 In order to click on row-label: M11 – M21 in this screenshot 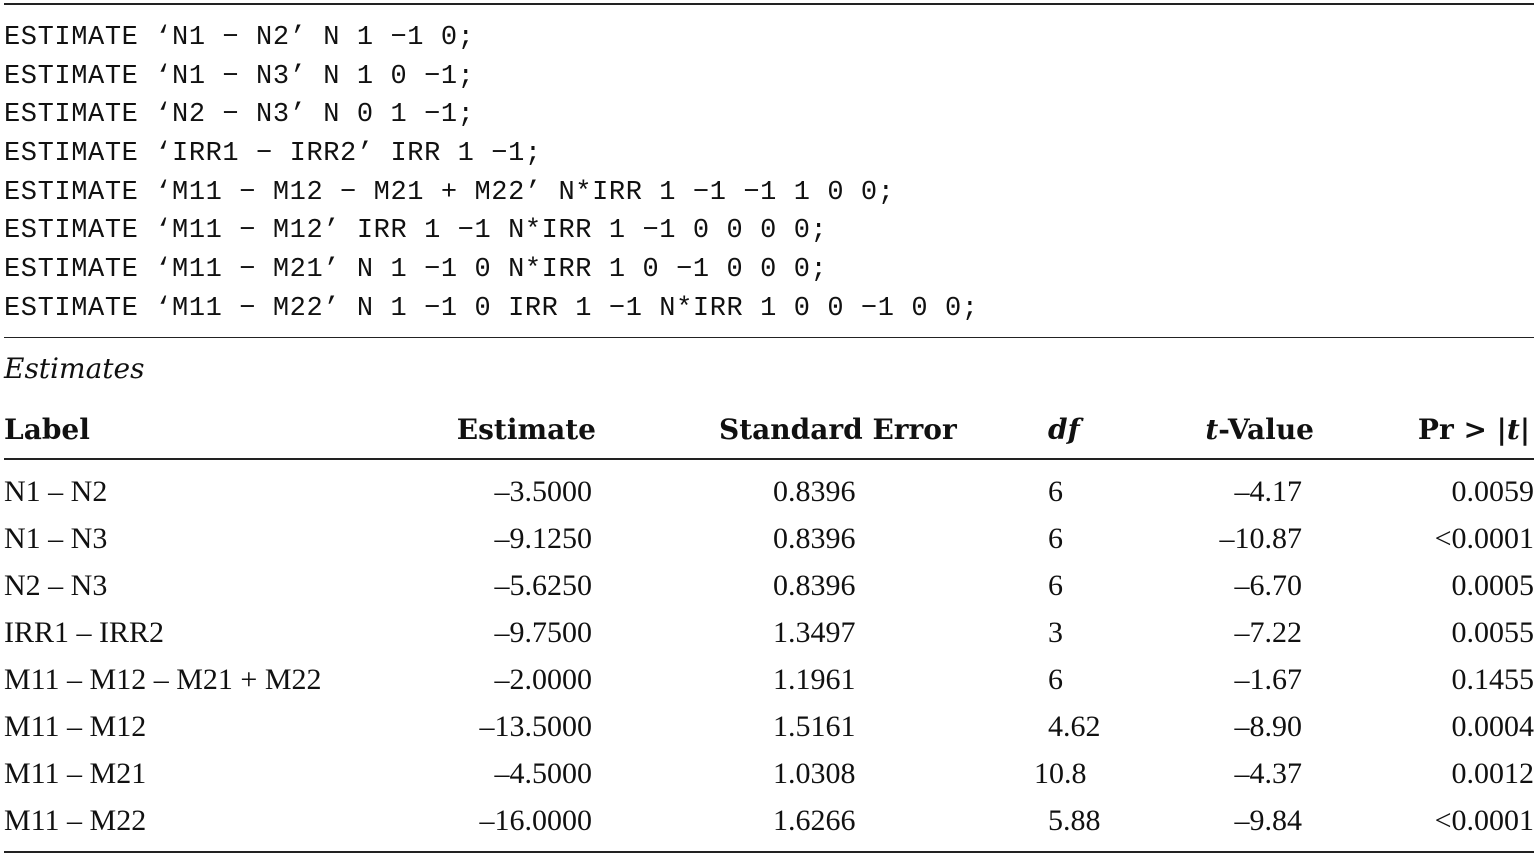, I will do `click(75, 773)`.